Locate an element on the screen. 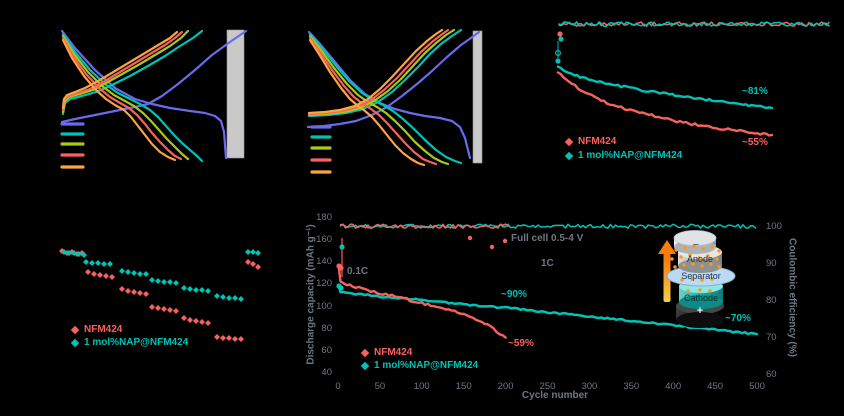  tr-capacity-red is located at coordinates (665, 104).